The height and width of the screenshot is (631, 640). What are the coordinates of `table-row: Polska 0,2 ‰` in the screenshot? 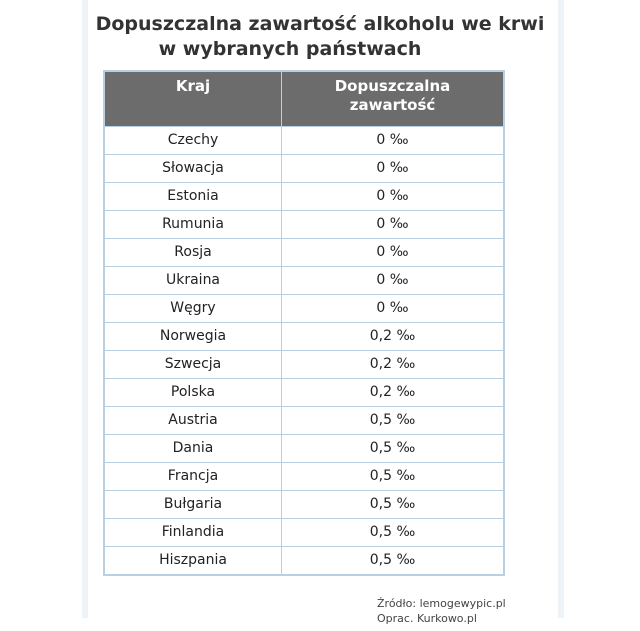 It's located at (304, 392).